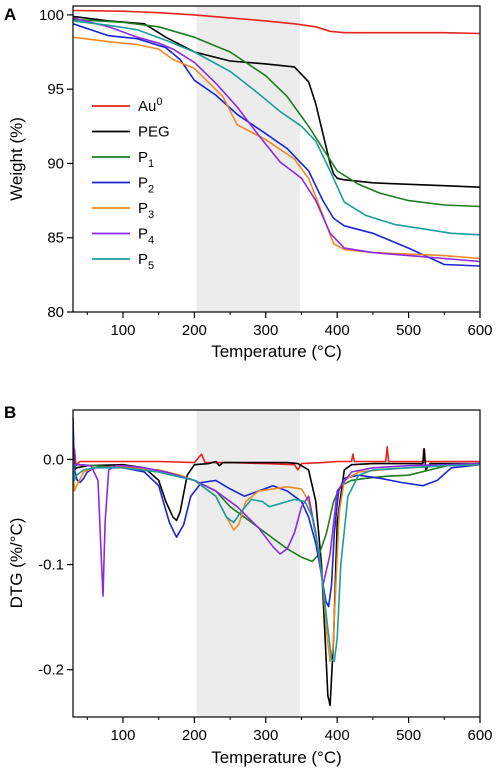 The image size is (498, 768). I want to click on legend-label-p1: P1, so click(146, 159).